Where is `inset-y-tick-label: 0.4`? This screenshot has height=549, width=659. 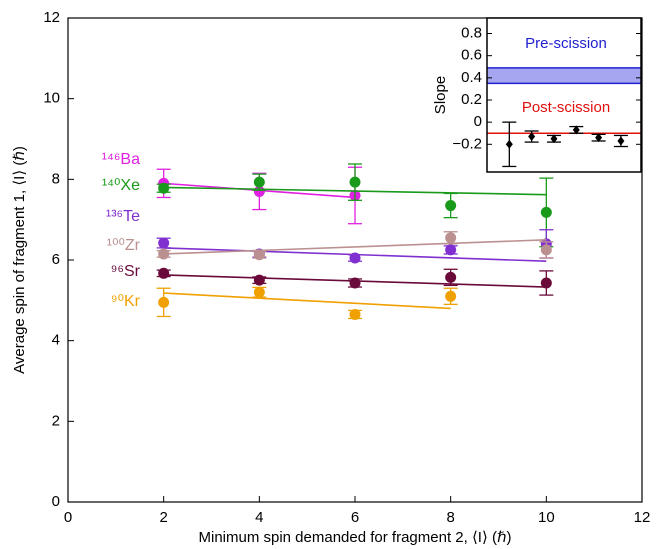
inset-y-tick-label: 0.4 is located at coordinates (471, 77).